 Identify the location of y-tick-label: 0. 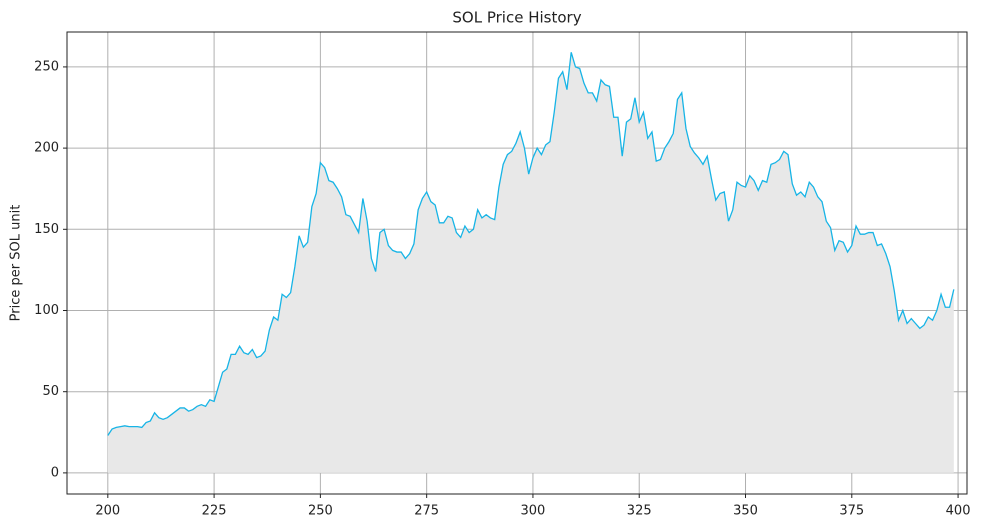
(55, 472).